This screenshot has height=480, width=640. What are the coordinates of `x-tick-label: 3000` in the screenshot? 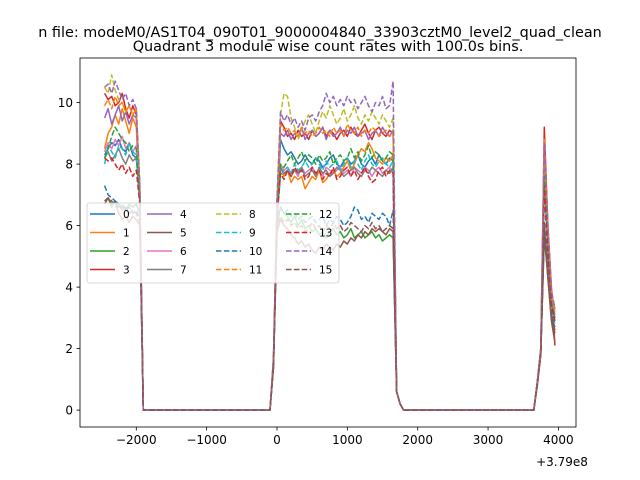 It's located at (488, 440).